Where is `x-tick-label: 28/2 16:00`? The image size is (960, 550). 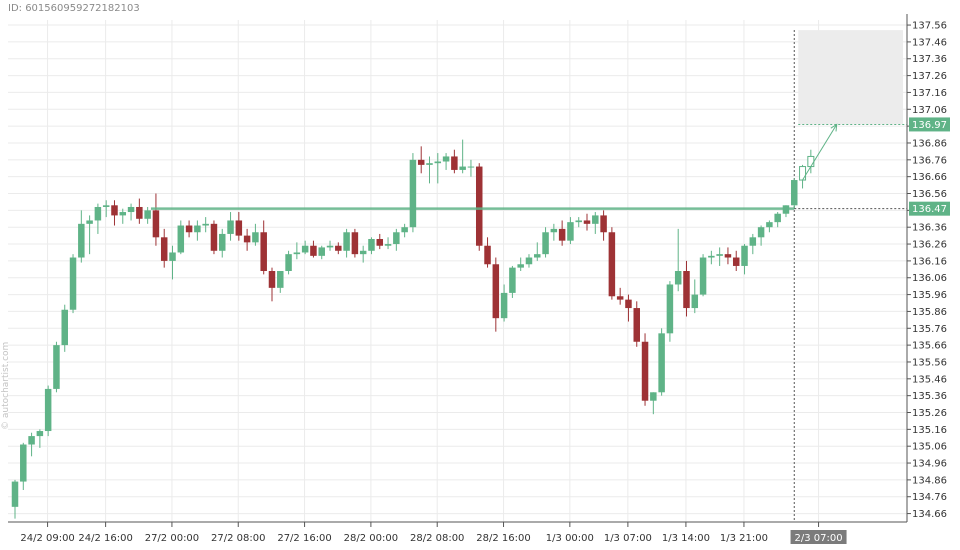
x-tick-label: 28/2 16:00 is located at coordinates (503, 538).